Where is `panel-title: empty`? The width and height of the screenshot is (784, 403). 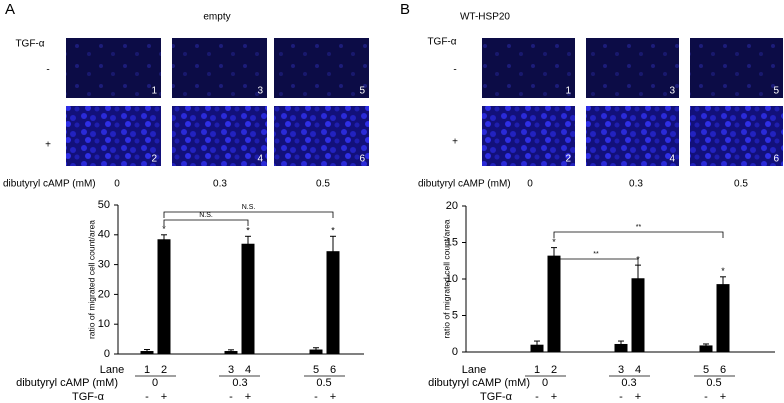 panel-title: empty is located at coordinates (216, 17).